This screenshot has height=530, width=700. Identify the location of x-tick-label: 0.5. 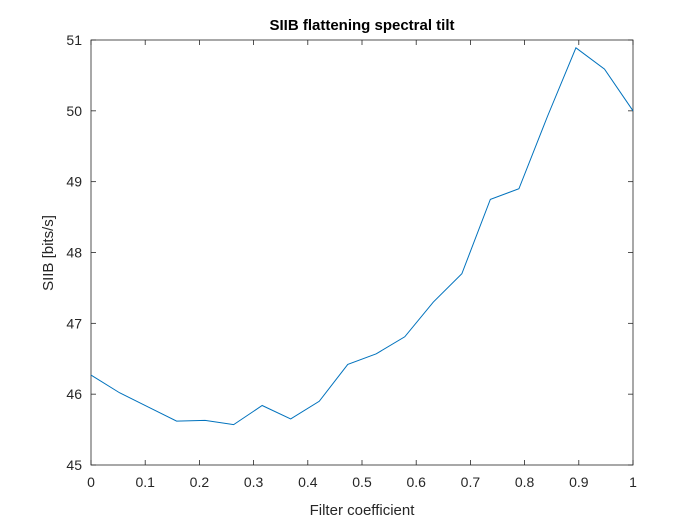
(362, 482).